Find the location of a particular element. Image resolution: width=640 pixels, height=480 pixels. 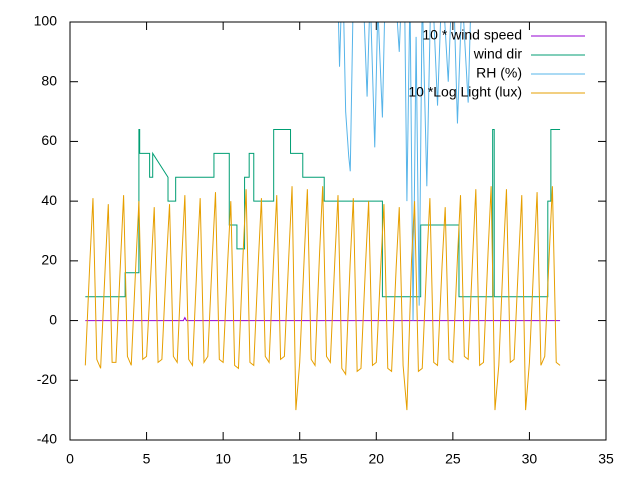

x-tick-label: 15 is located at coordinates (300, 459).